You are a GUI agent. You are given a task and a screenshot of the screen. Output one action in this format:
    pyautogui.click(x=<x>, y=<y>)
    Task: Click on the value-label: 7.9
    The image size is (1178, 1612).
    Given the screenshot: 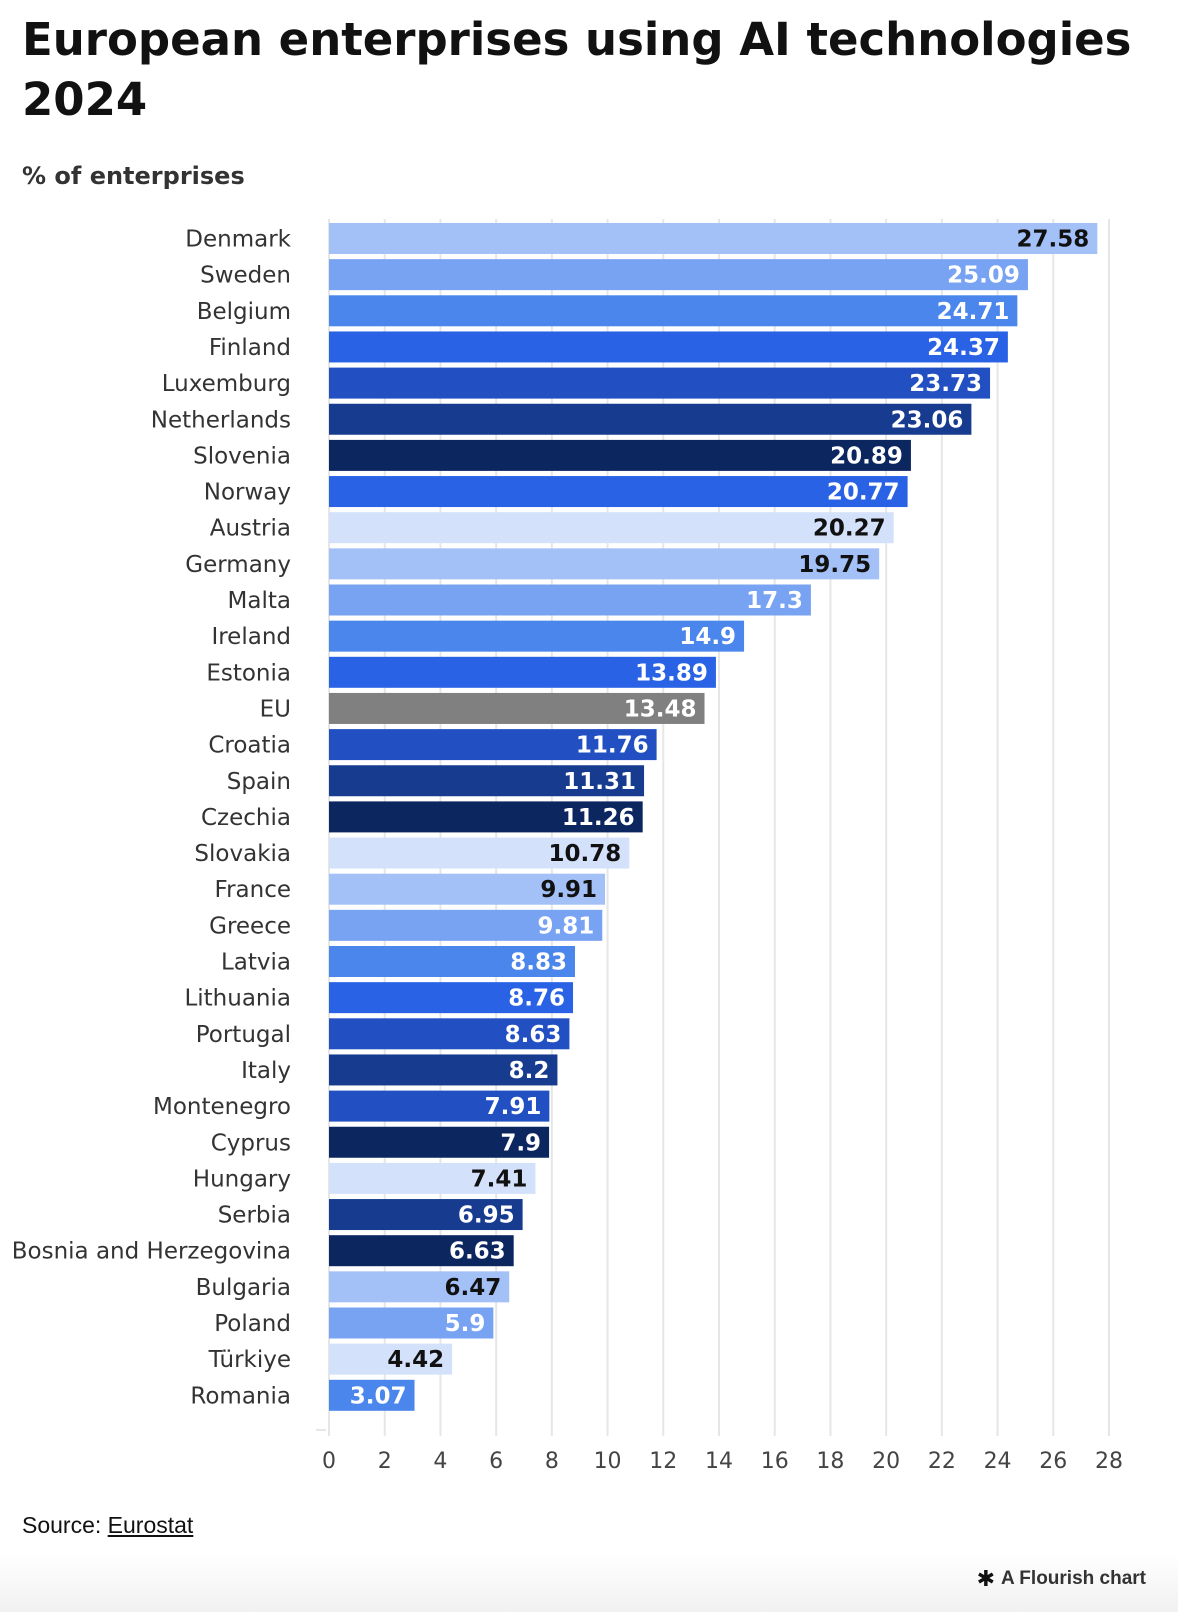 What is the action you would take?
    pyautogui.click(x=520, y=1143)
    